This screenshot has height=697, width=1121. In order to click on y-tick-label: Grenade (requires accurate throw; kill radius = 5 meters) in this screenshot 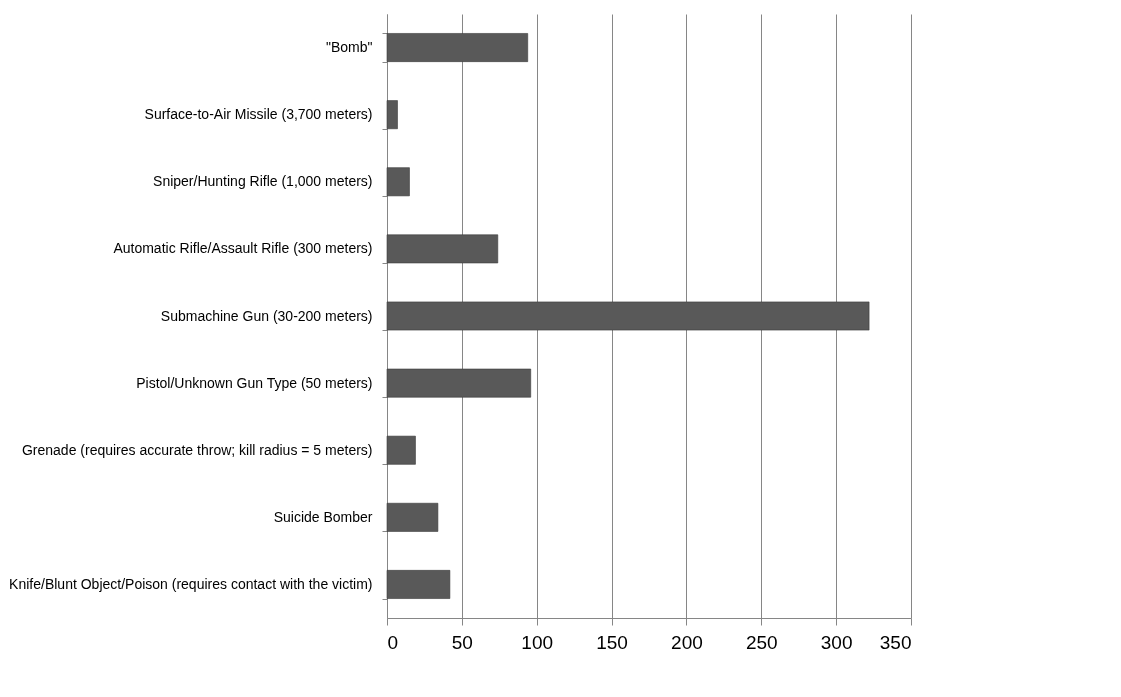, I will do `click(197, 449)`.